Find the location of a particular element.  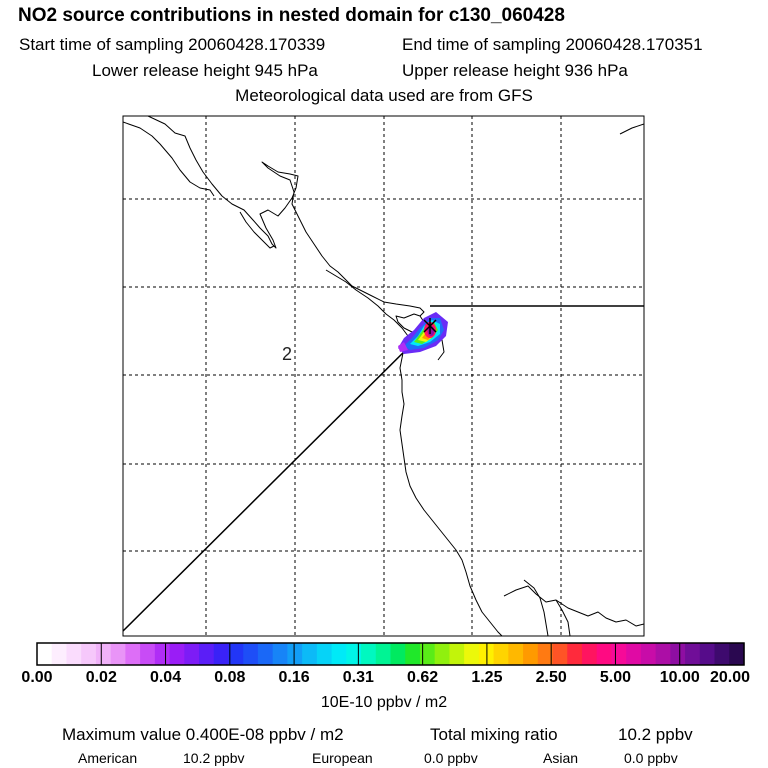

upper-height-label: Upper release height 936 hPa is located at coordinates (515, 70).